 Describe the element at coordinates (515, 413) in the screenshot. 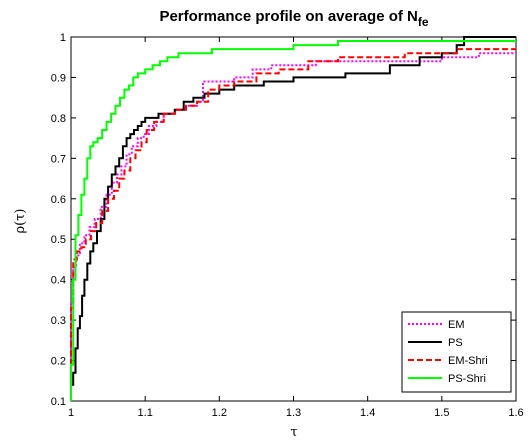

I see `x-tick-label: 1.6` at that location.